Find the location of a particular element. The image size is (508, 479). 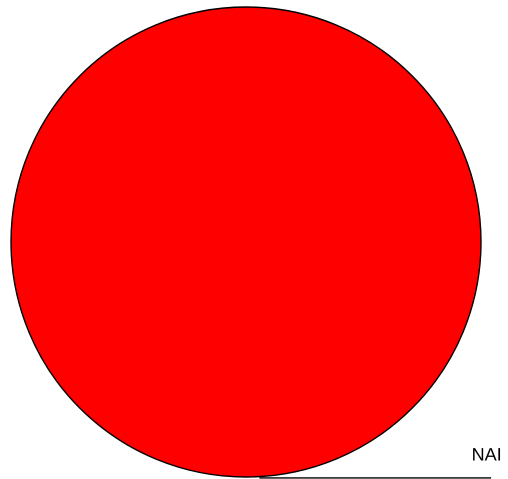

slice-label: NAI is located at coordinates (486, 454).